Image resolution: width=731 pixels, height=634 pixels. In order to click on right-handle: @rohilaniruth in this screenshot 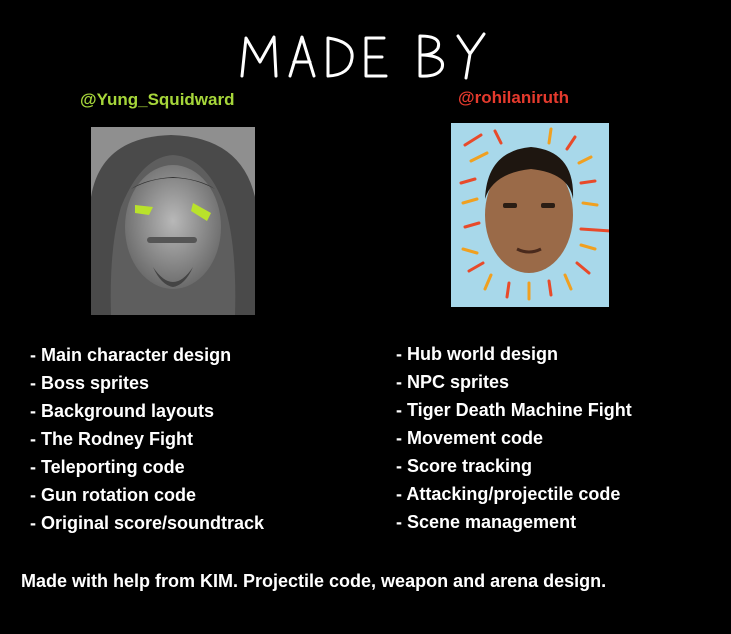, I will do `click(514, 97)`.